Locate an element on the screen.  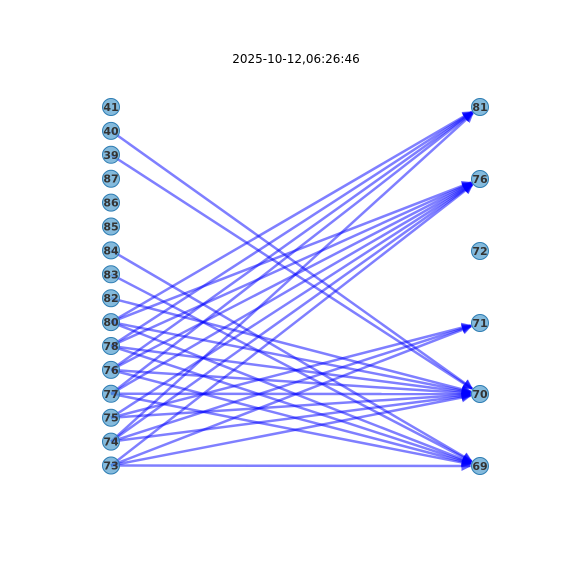
left-node-73: 73 is located at coordinates (111, 465).